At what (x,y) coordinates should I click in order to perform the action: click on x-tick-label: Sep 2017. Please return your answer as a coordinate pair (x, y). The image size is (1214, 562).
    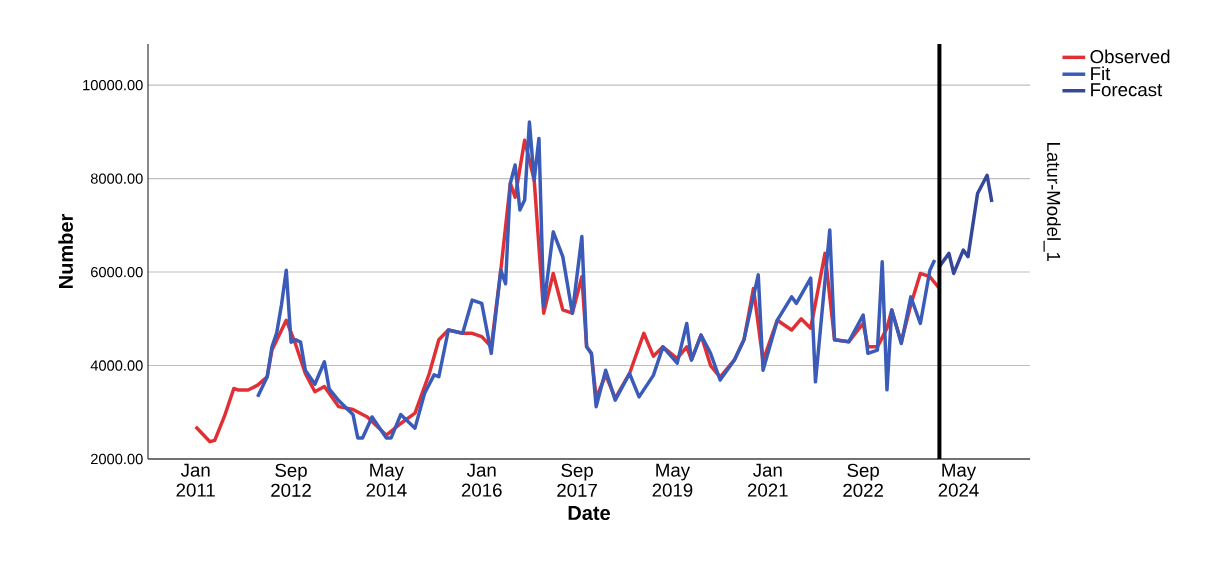
    Looking at the image, I should click on (577, 480).